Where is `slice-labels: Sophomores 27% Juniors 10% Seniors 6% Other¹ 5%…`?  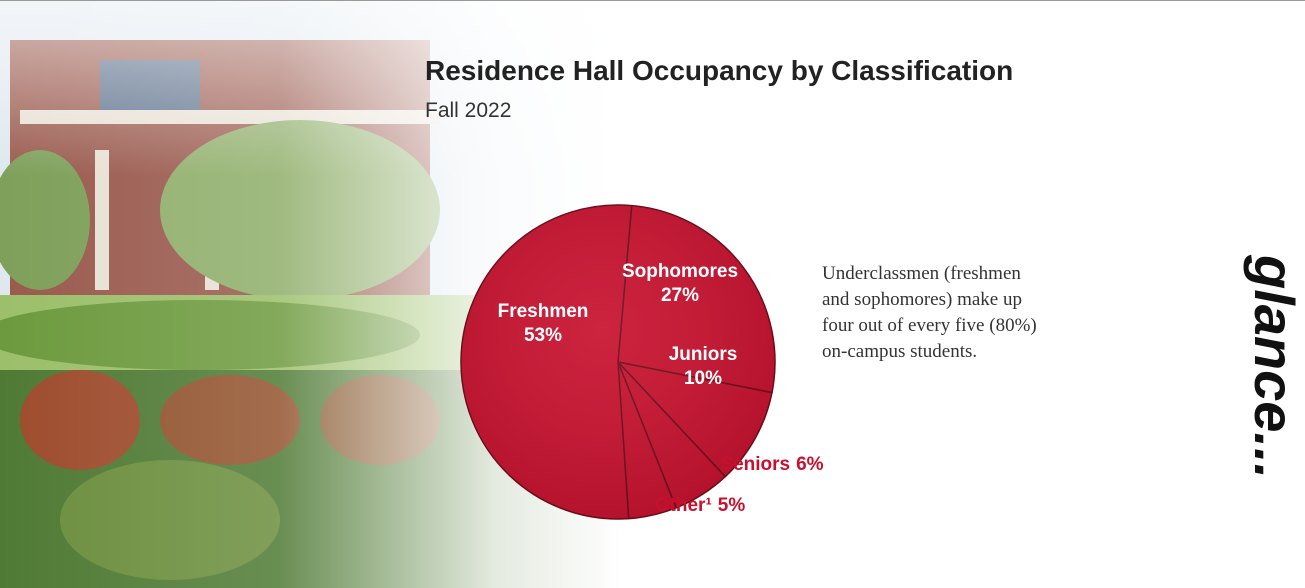 slice-labels: Sophomores 27% Juniors 10% Seniors 6% Other¹ 5%… is located at coordinates (661, 388).